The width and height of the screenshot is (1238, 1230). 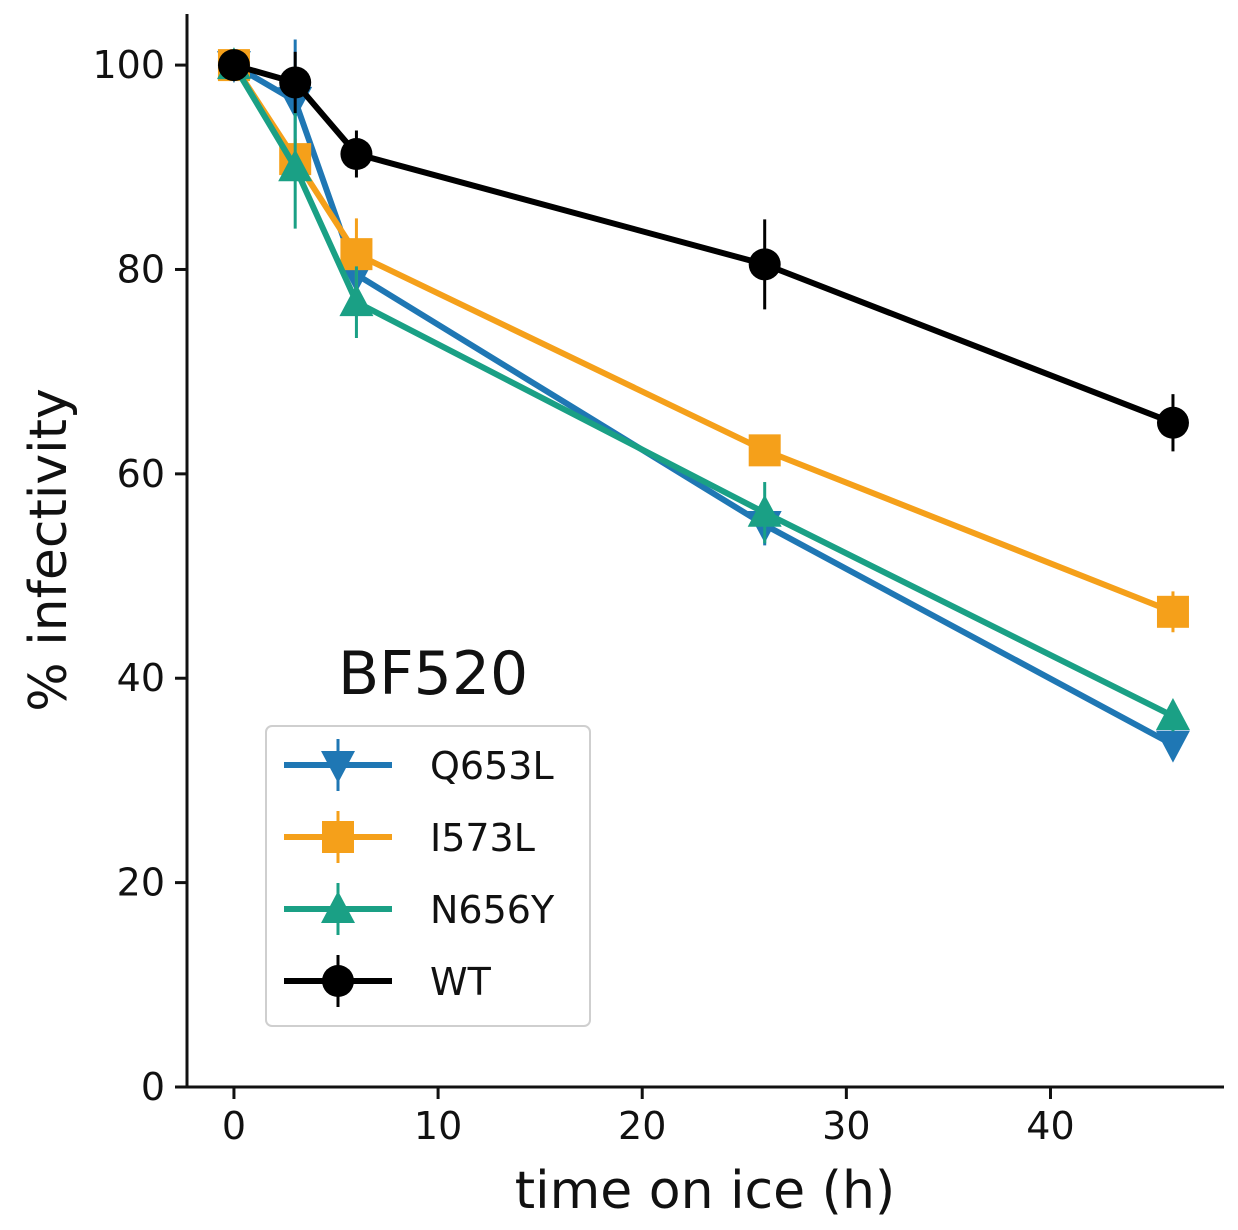 What do you see at coordinates (705, 1191) in the screenshot?
I see `x-axis-title: time on ice (h)` at bounding box center [705, 1191].